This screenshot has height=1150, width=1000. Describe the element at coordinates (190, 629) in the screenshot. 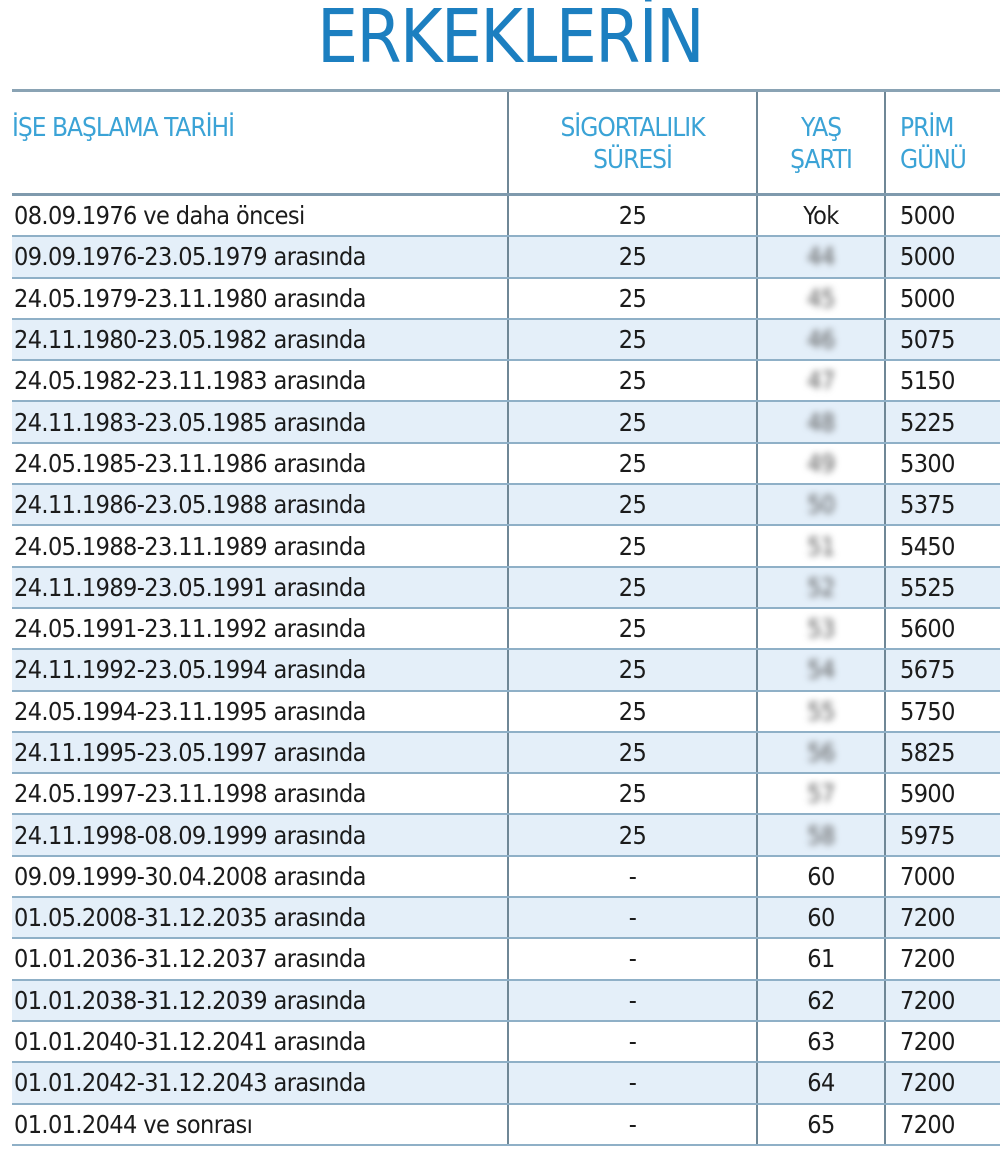

I see `start-date-cell-text: 24.05.1991-23.11.1992 arasında` at that location.